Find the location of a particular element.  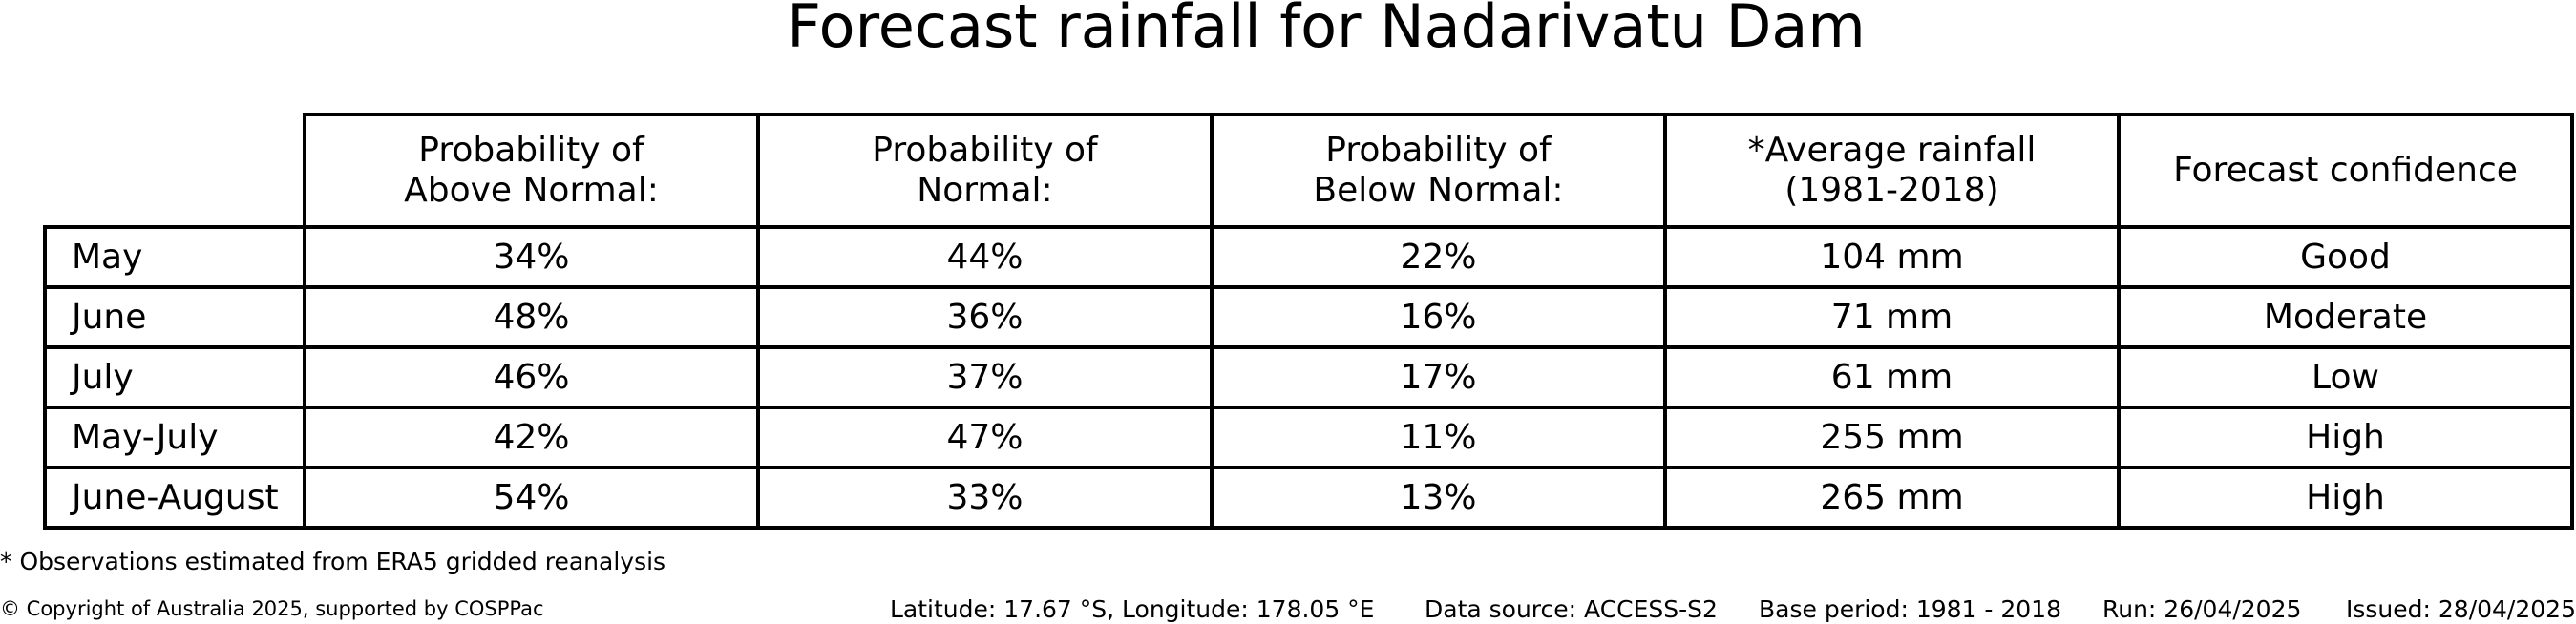

cell-above-normal: 48% is located at coordinates (531, 317).